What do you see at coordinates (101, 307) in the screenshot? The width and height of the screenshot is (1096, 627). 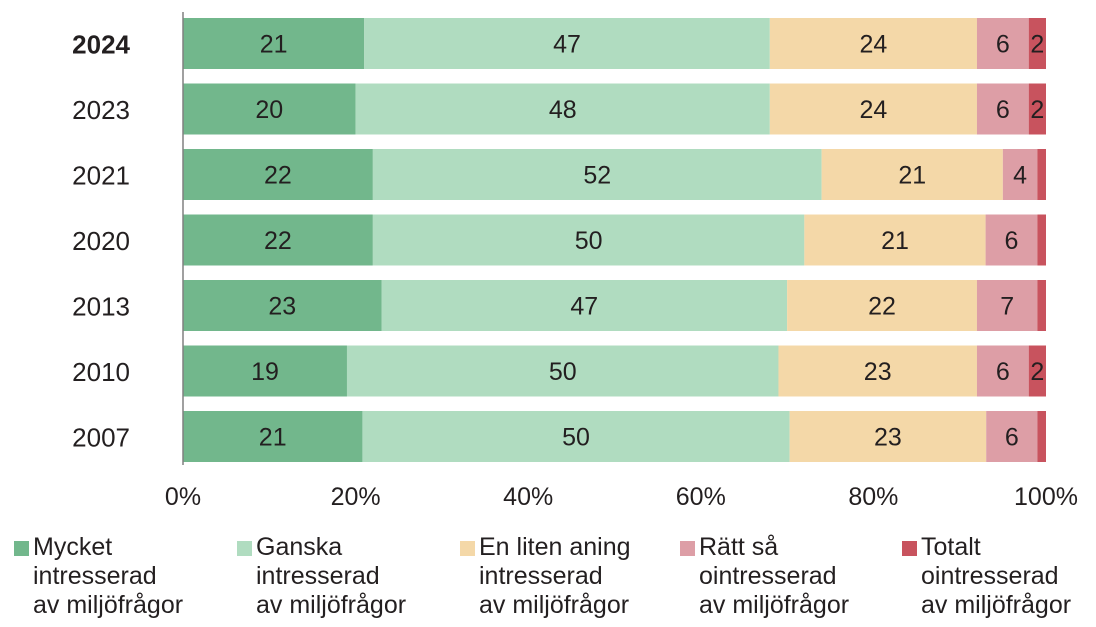 I see `y-tick-label-2013: 2013` at bounding box center [101, 307].